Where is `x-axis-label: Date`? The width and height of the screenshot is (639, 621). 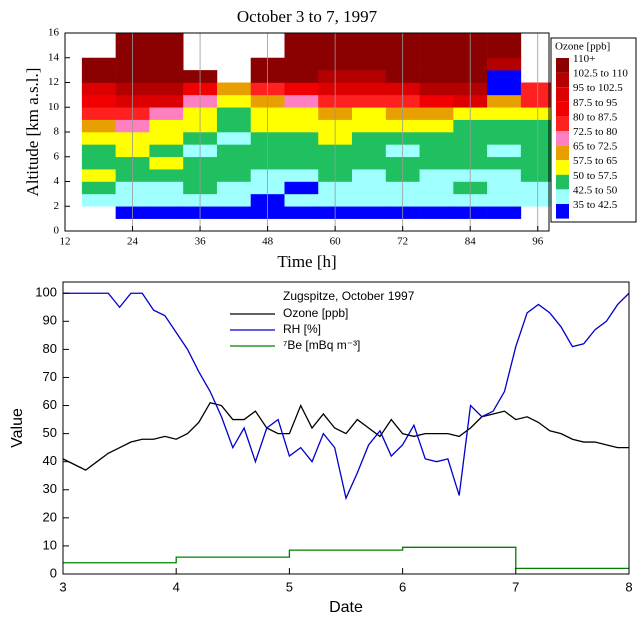
x-axis-label: Date is located at coordinates (346, 607).